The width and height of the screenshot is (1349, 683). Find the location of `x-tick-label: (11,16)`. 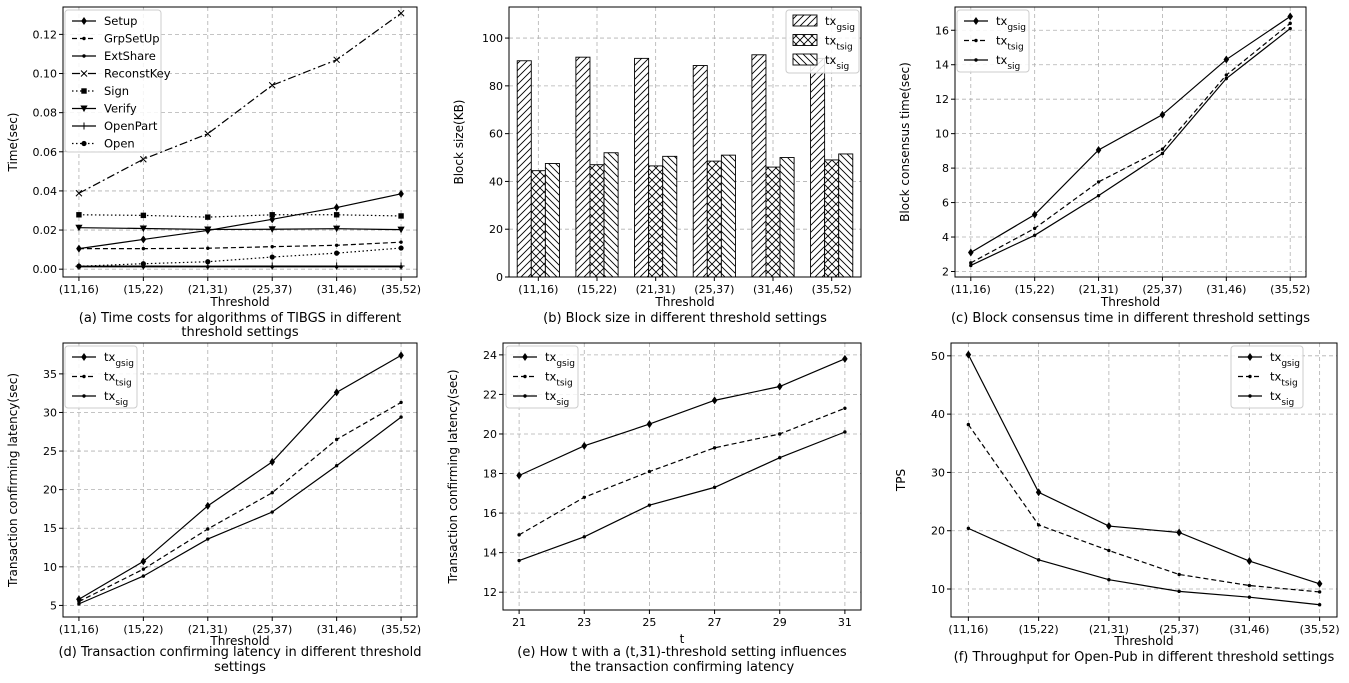

x-tick-label: (11,16) is located at coordinates (538, 289).